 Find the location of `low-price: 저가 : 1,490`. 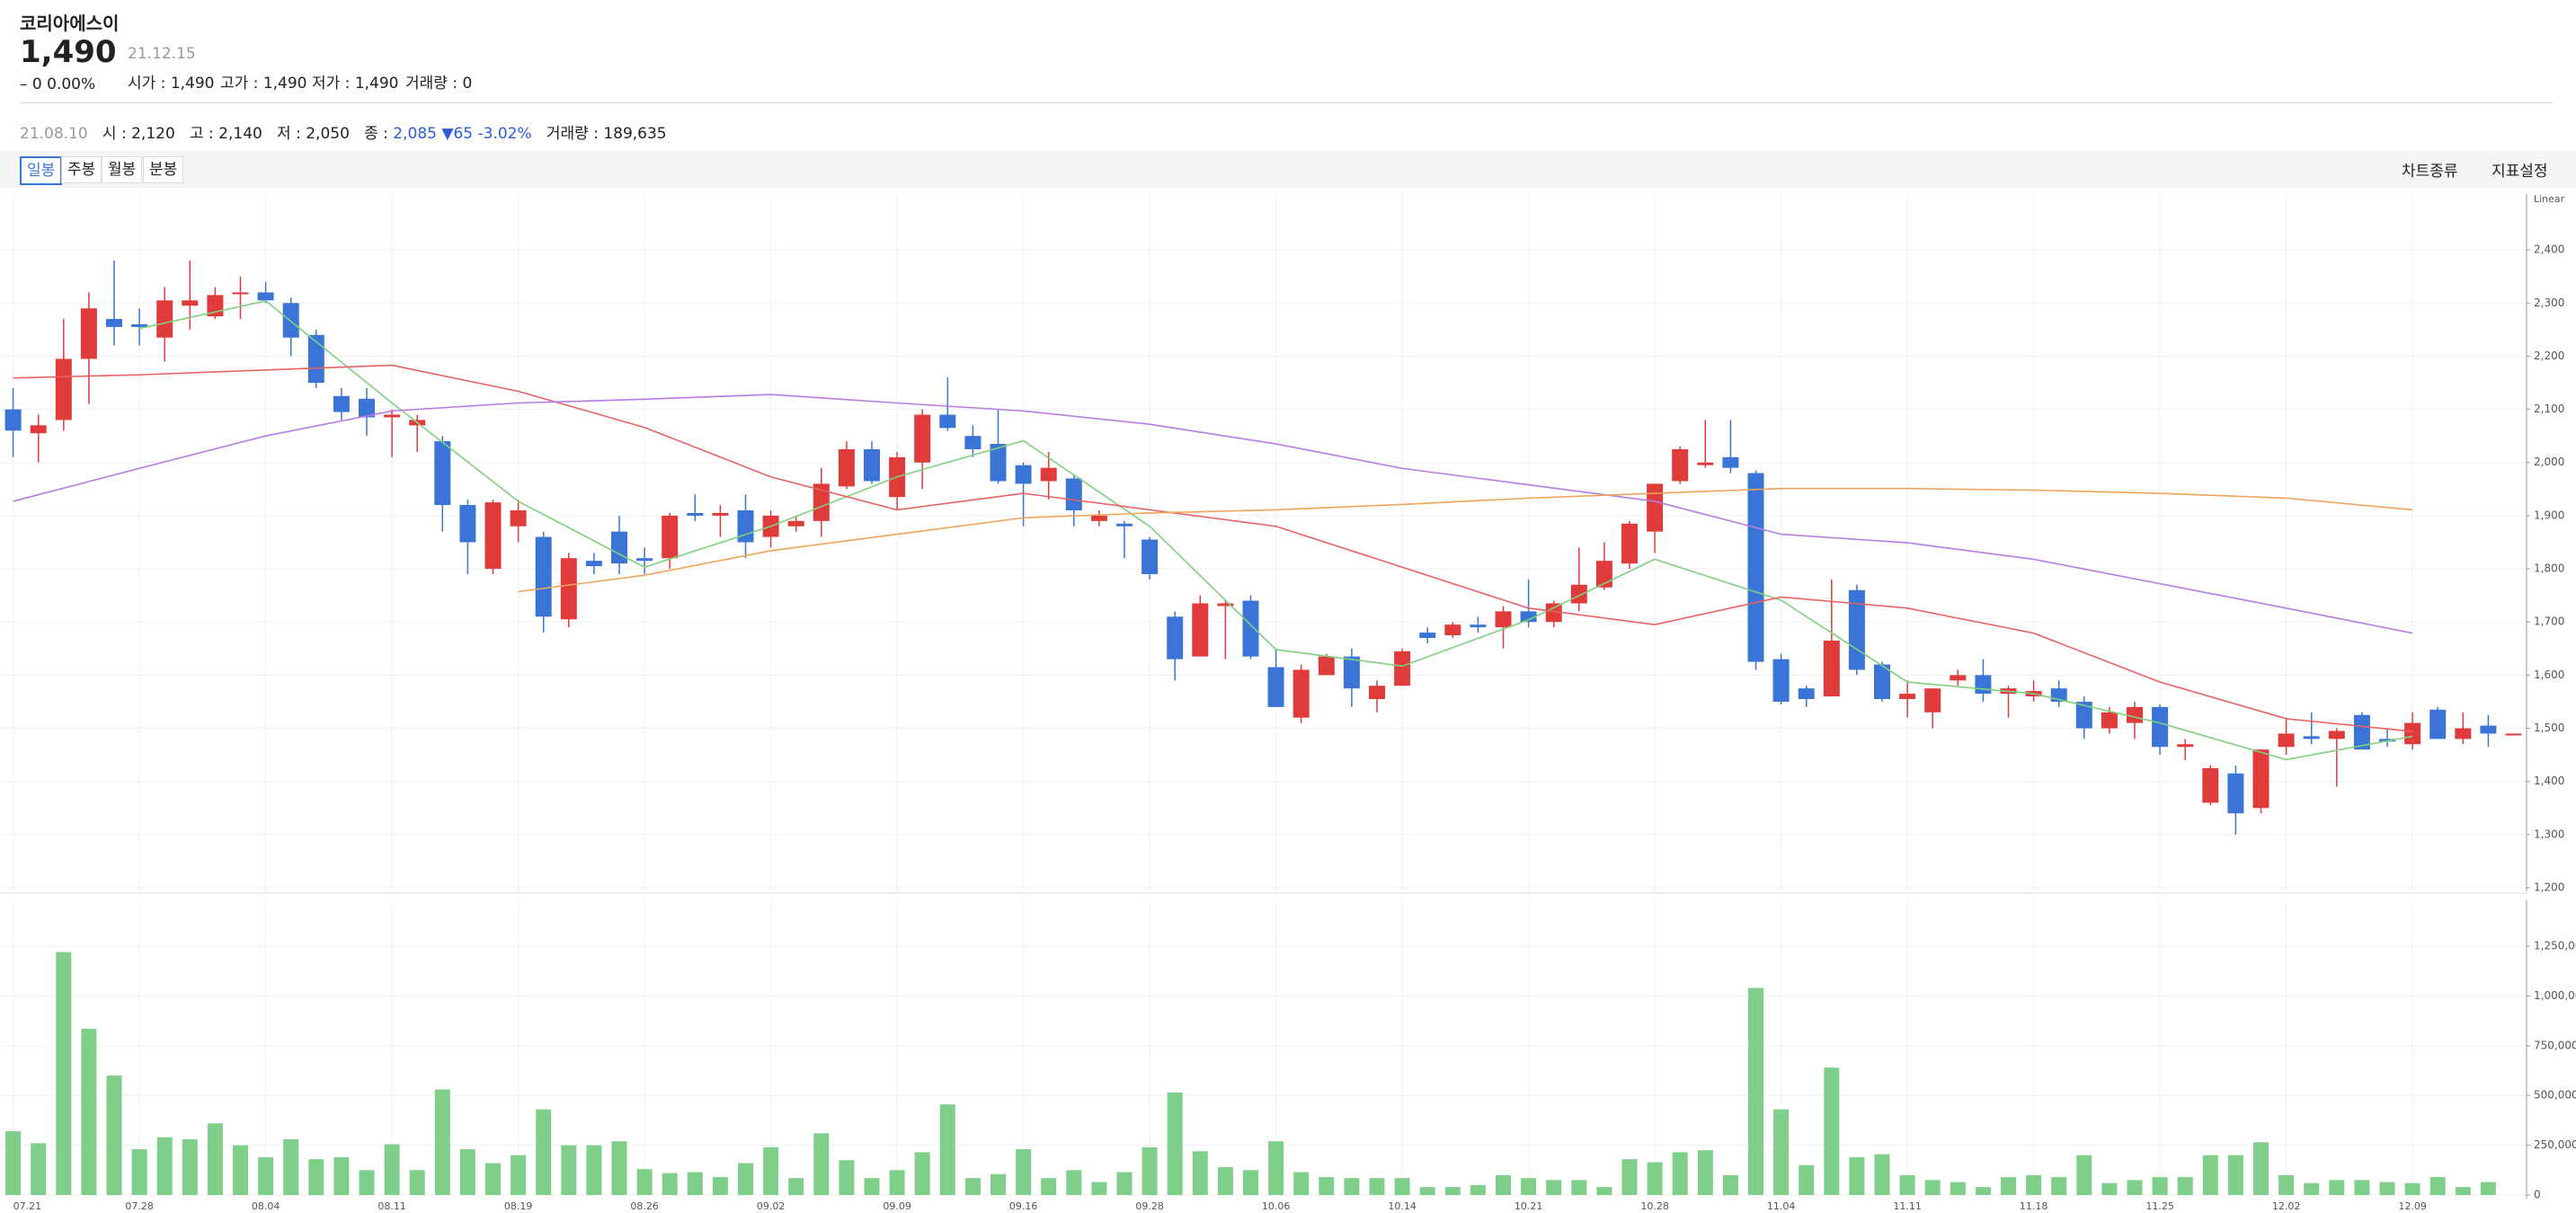

low-price: 저가 : 1,490 is located at coordinates (355, 84).